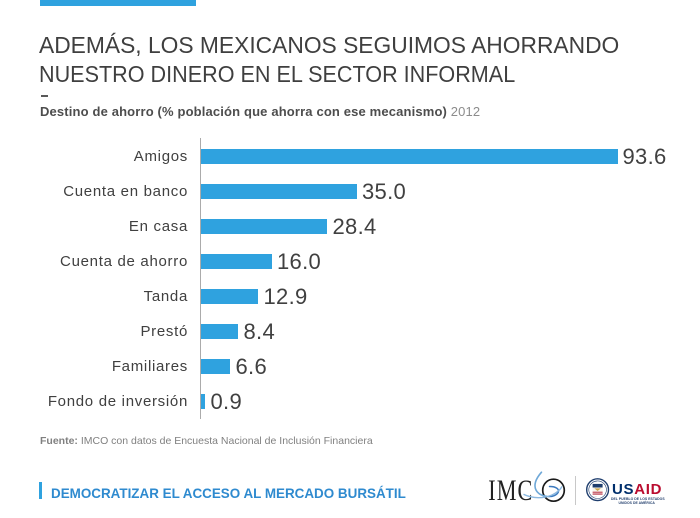 The height and width of the screenshot is (518, 700). I want to click on svg-text: DEL PUEBLO DE LOS ESTADOS, so click(638, 499).